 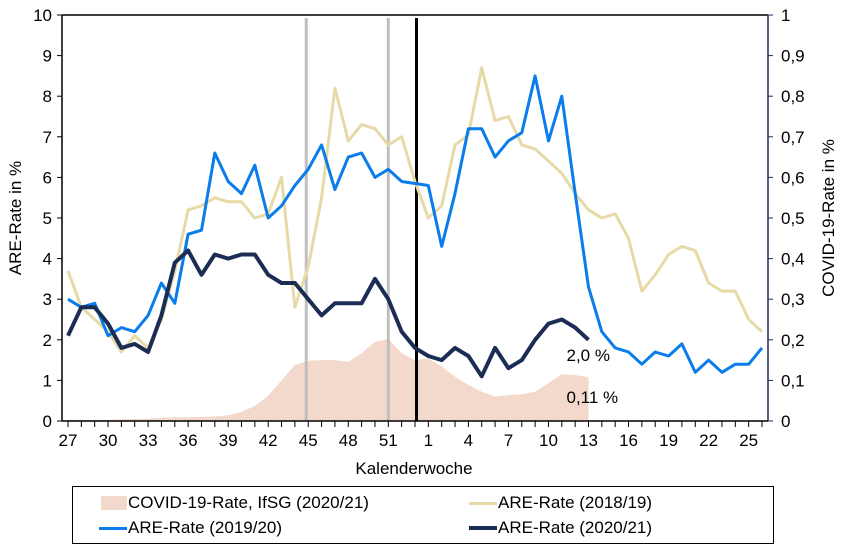 What do you see at coordinates (228, 440) in the screenshot?
I see `x-tick-label: 39` at bounding box center [228, 440].